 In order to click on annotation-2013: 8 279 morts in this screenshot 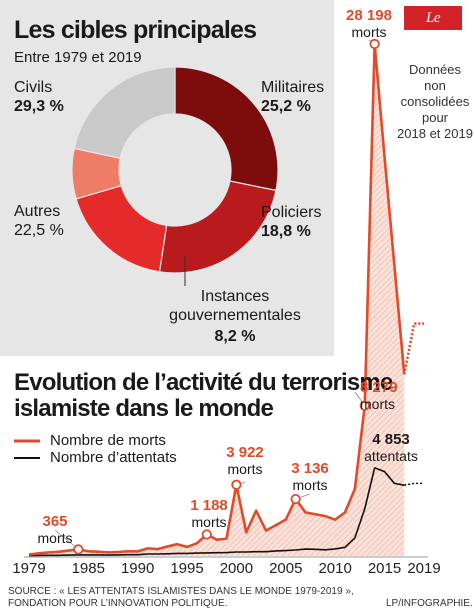, I will do `click(390, 396)`.